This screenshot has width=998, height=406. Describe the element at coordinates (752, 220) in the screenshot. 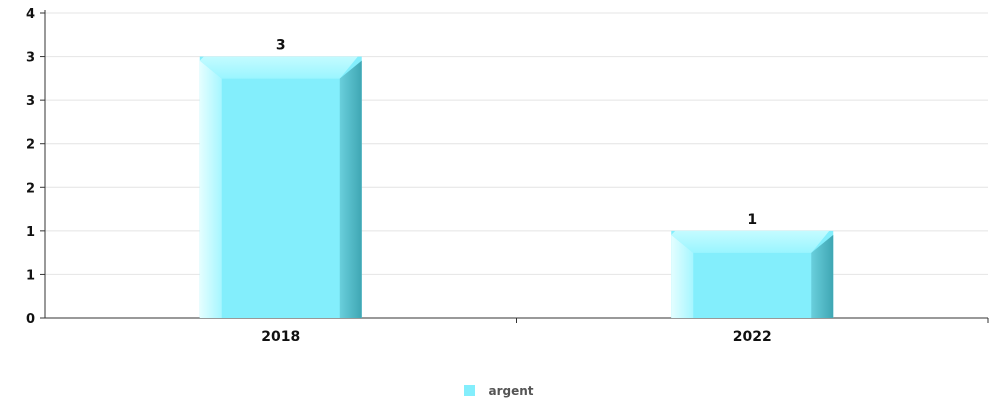

I see `data-label: 1` at that location.